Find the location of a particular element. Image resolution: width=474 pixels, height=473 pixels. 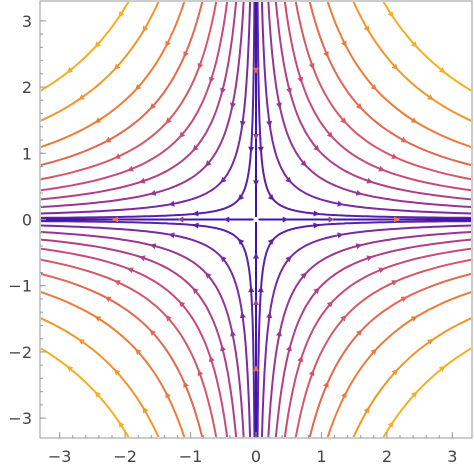

x-tick-label: −2 is located at coordinates (125, 456).